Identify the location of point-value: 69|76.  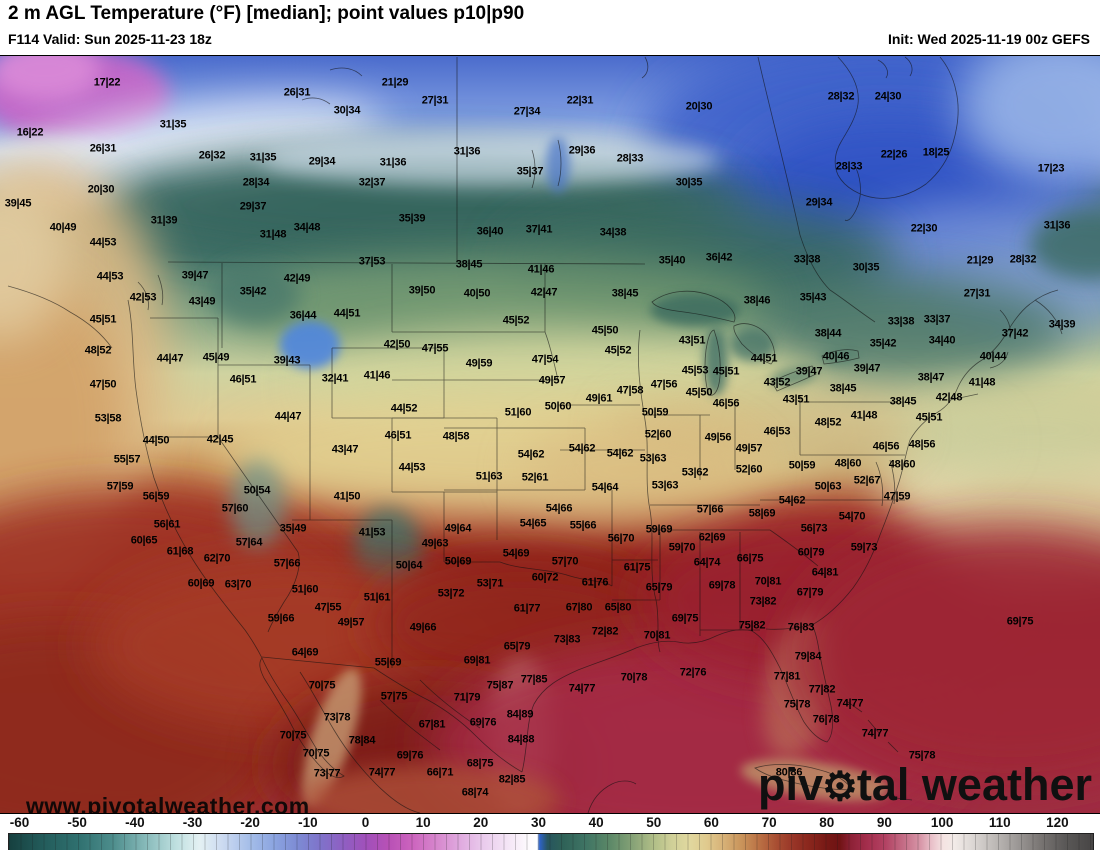
(483, 722).